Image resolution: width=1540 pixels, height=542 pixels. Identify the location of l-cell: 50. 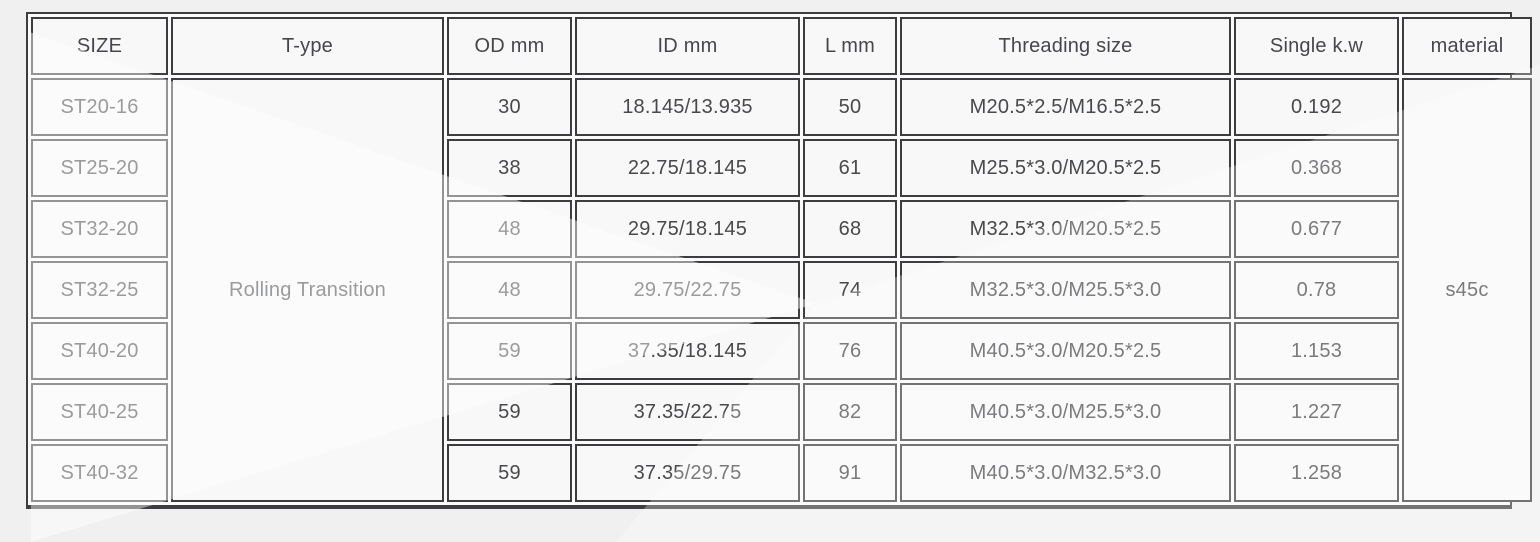
(850, 107).